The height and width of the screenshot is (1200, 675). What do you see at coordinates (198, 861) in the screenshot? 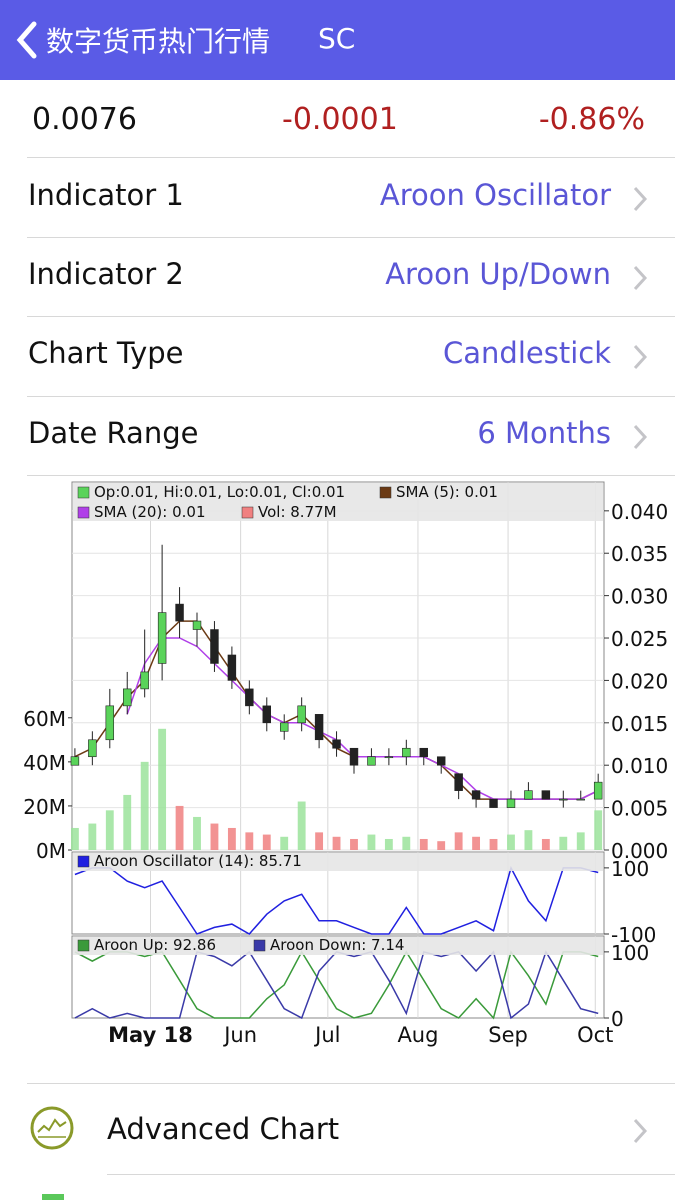
I see `legend-label: Aroon Oscillator (14): 85.71` at bounding box center [198, 861].